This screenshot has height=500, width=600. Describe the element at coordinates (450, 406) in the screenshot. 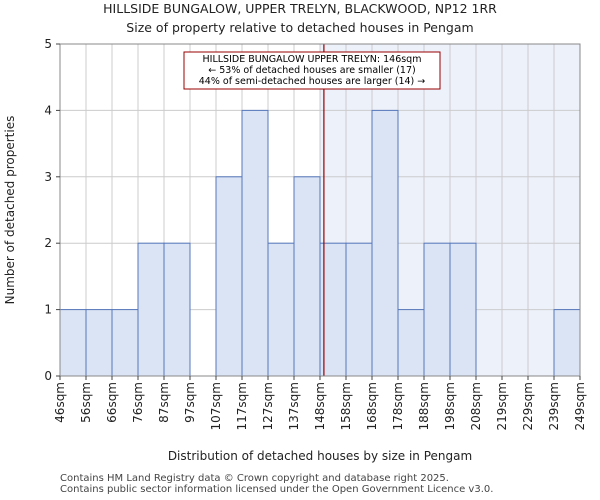

I see `x-tick-label-15: 198sqm` at that location.